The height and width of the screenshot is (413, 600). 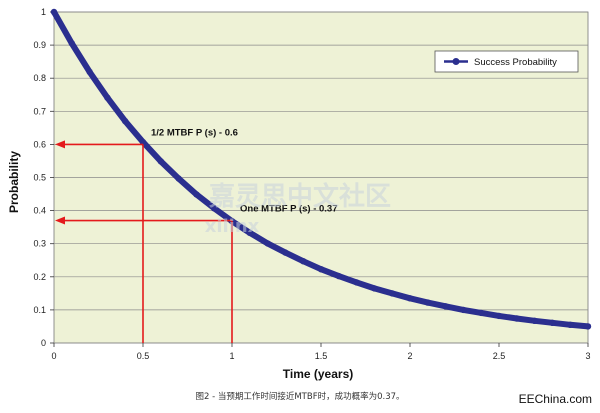 What do you see at coordinates (232, 226) in the screenshot?
I see `watermark-text-latin: xilinx` at bounding box center [232, 226].